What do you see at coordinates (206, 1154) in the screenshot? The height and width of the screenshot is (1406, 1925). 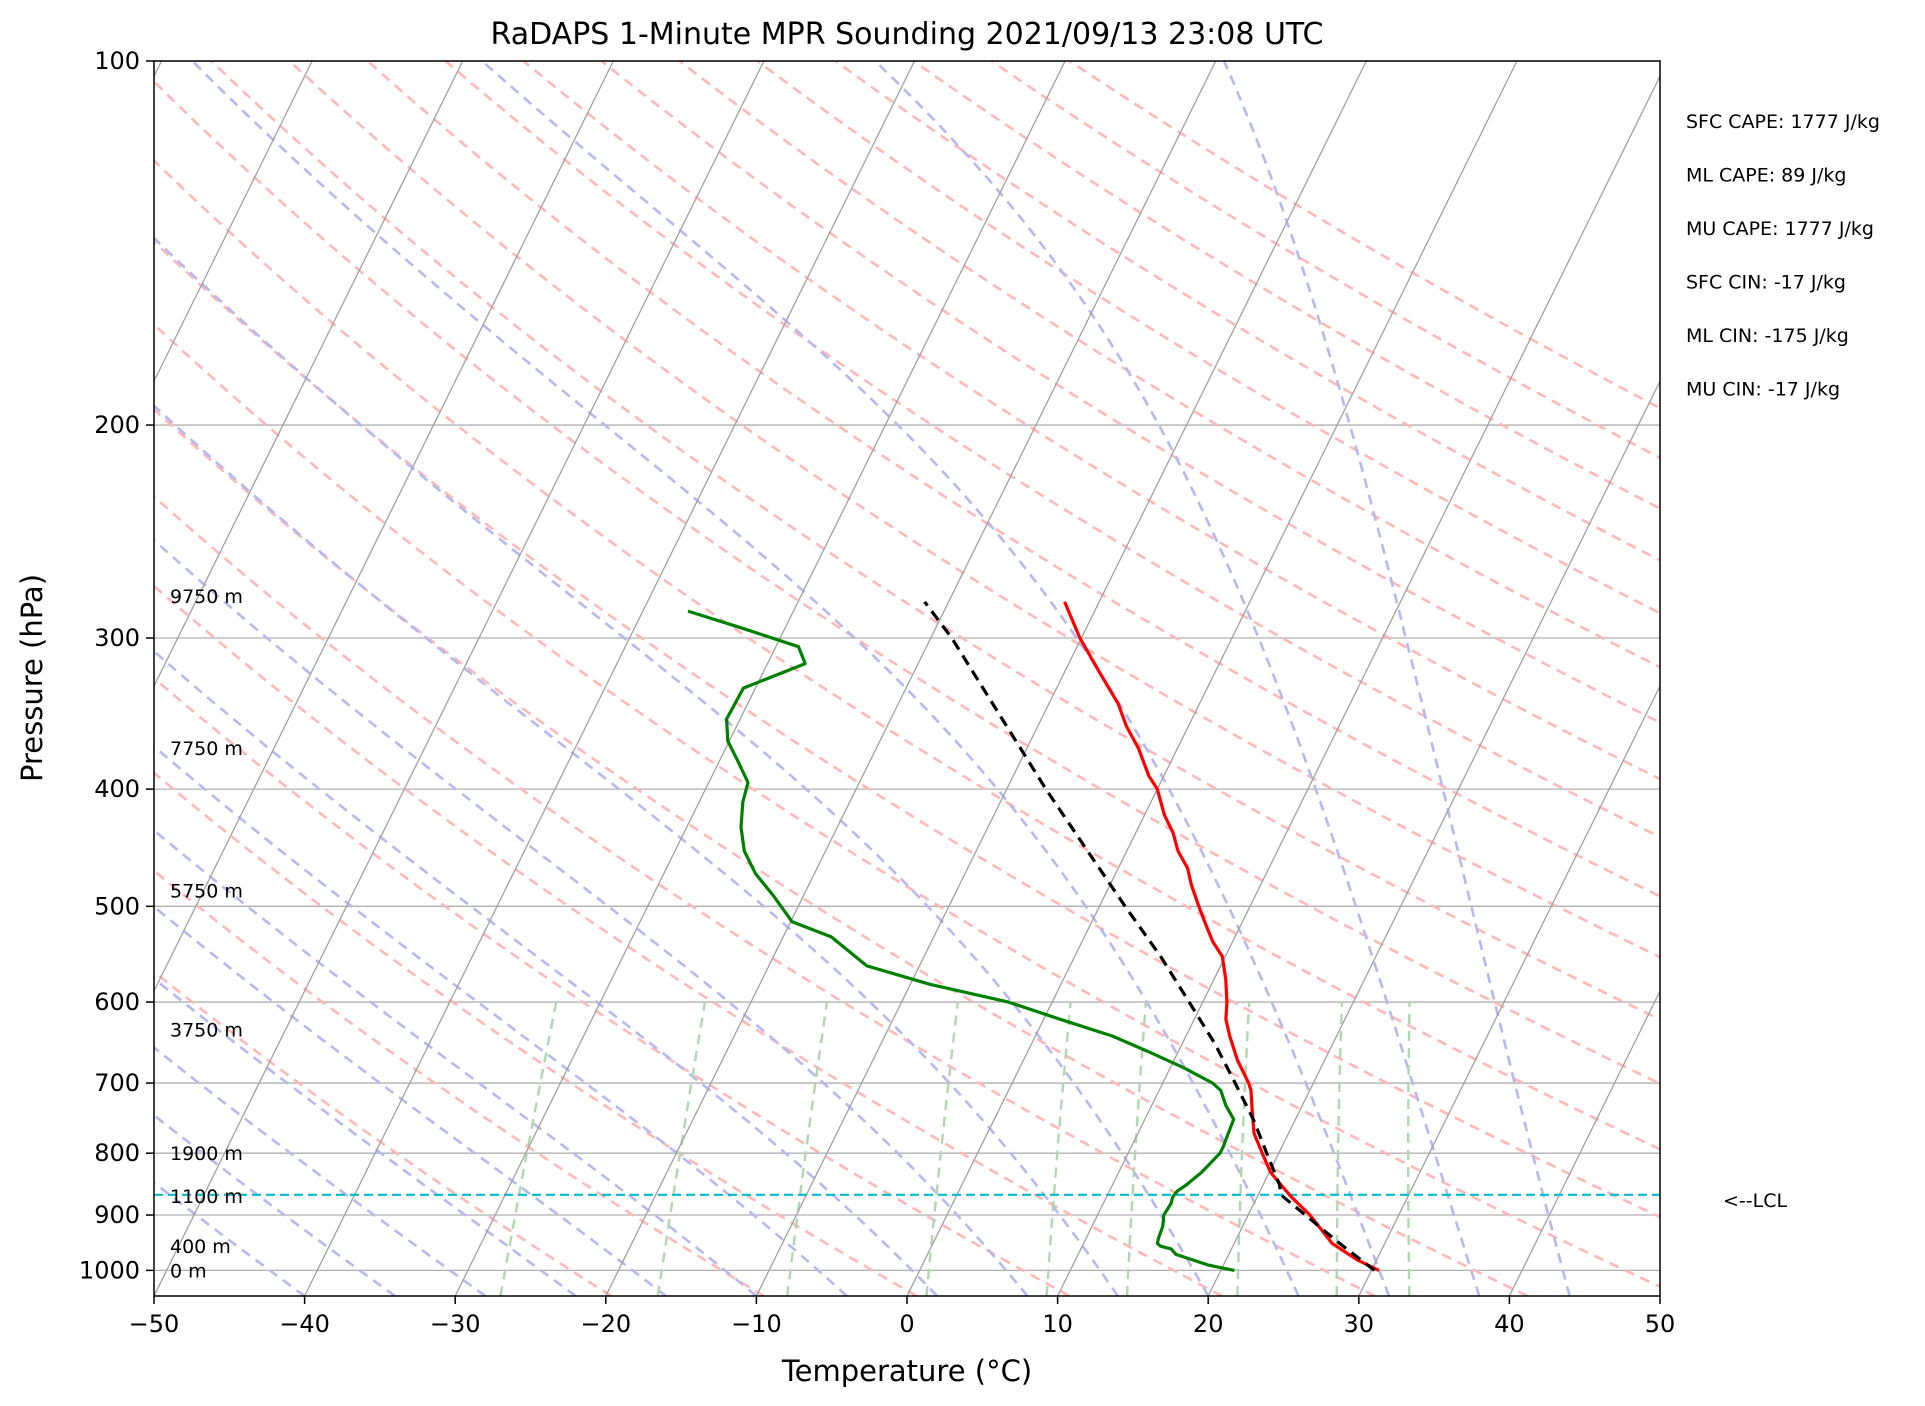 I see `height-label: 1900 m` at bounding box center [206, 1154].